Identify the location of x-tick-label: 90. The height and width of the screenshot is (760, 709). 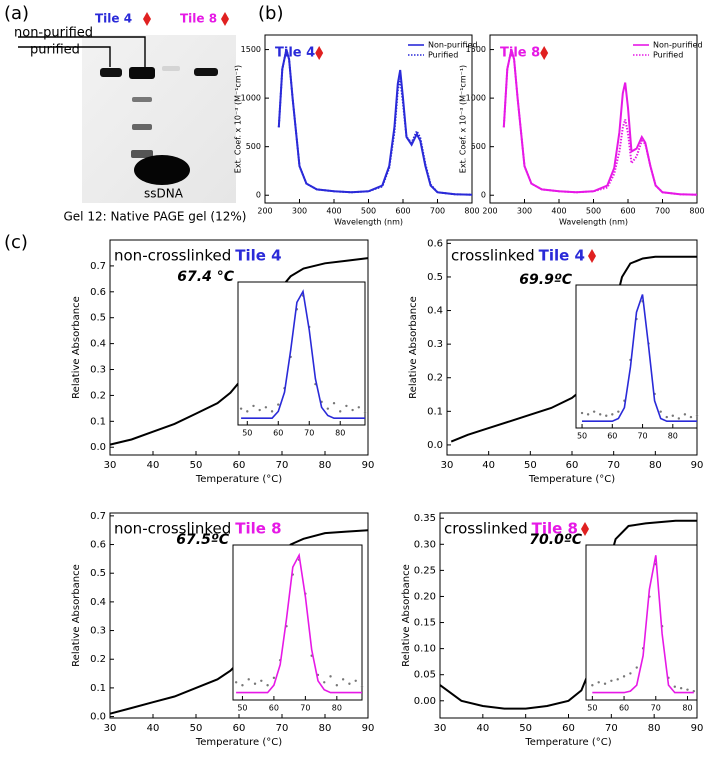
(368, 465).